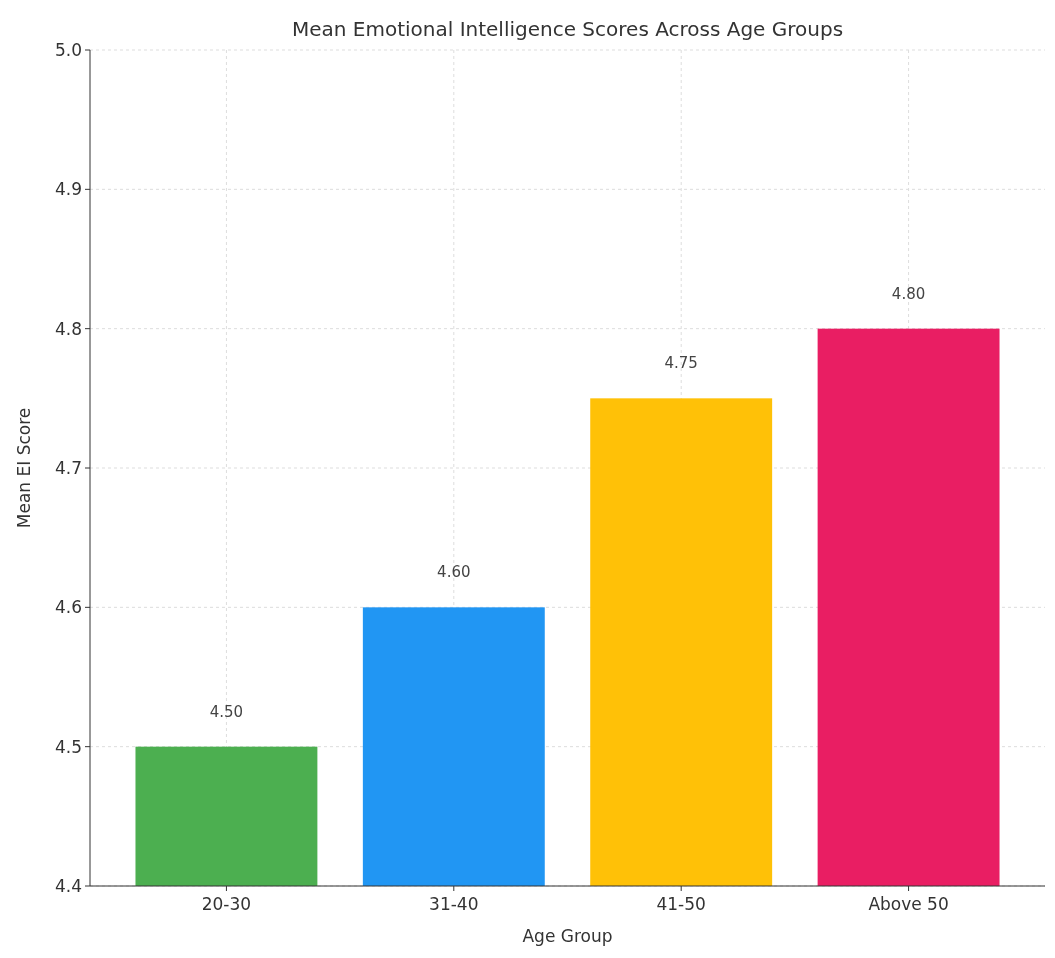  Describe the element at coordinates (68, 189) in the screenshot. I see `y-tick-label: 4.9` at that location.